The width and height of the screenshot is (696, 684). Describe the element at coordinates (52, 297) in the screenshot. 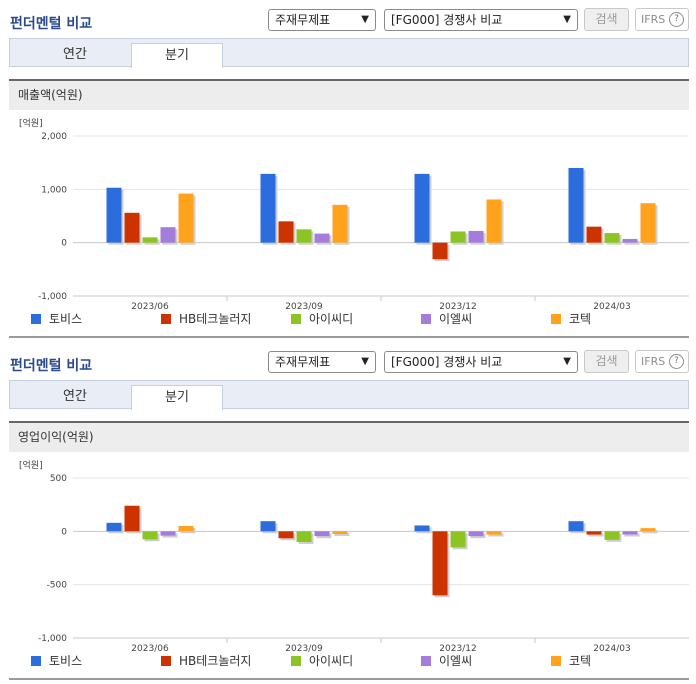

I see `y-tick-label: -1,000` at that location.